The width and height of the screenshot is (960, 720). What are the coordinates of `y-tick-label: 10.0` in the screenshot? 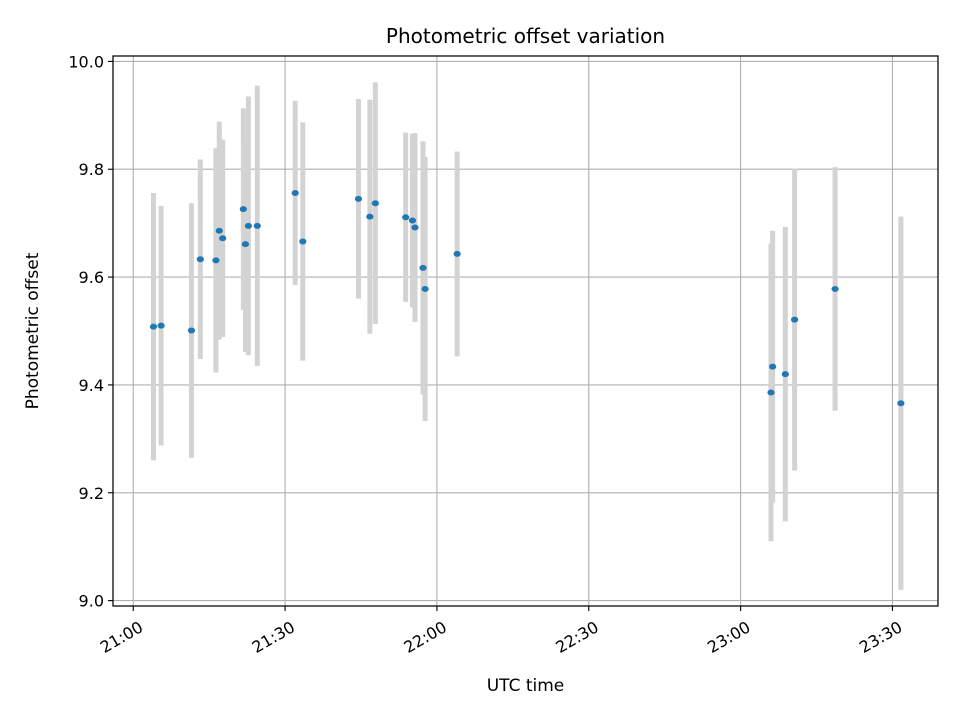 It's located at (86, 61).